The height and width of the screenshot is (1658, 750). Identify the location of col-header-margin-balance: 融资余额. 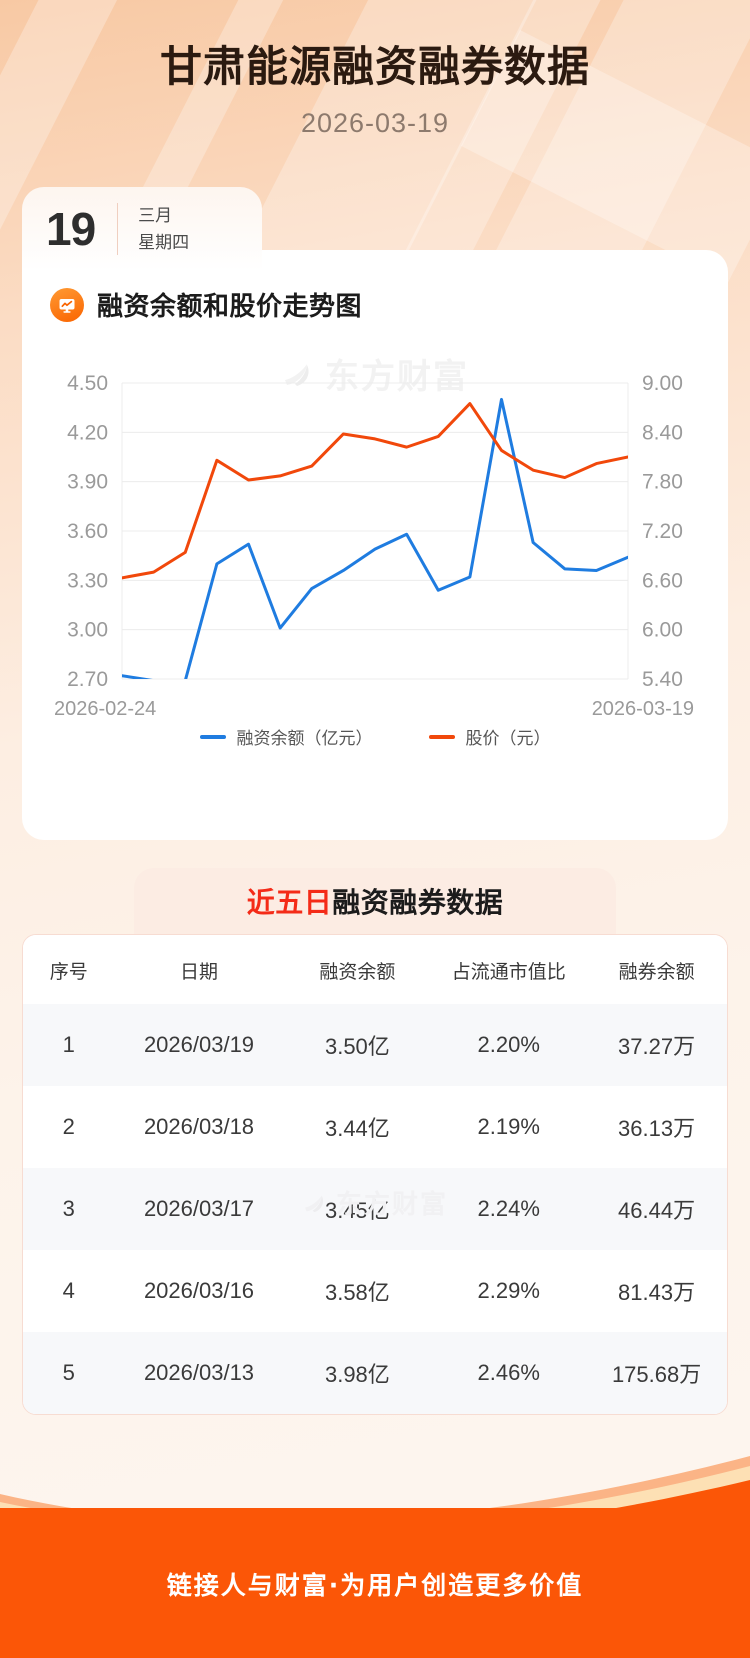
(357, 969).